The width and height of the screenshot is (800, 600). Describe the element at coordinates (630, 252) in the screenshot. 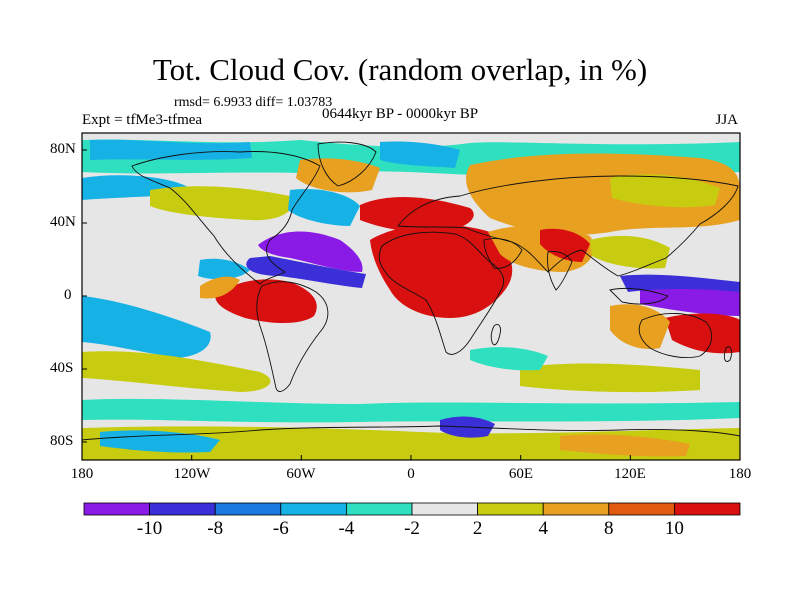

I see `se-asia-yellow` at that location.